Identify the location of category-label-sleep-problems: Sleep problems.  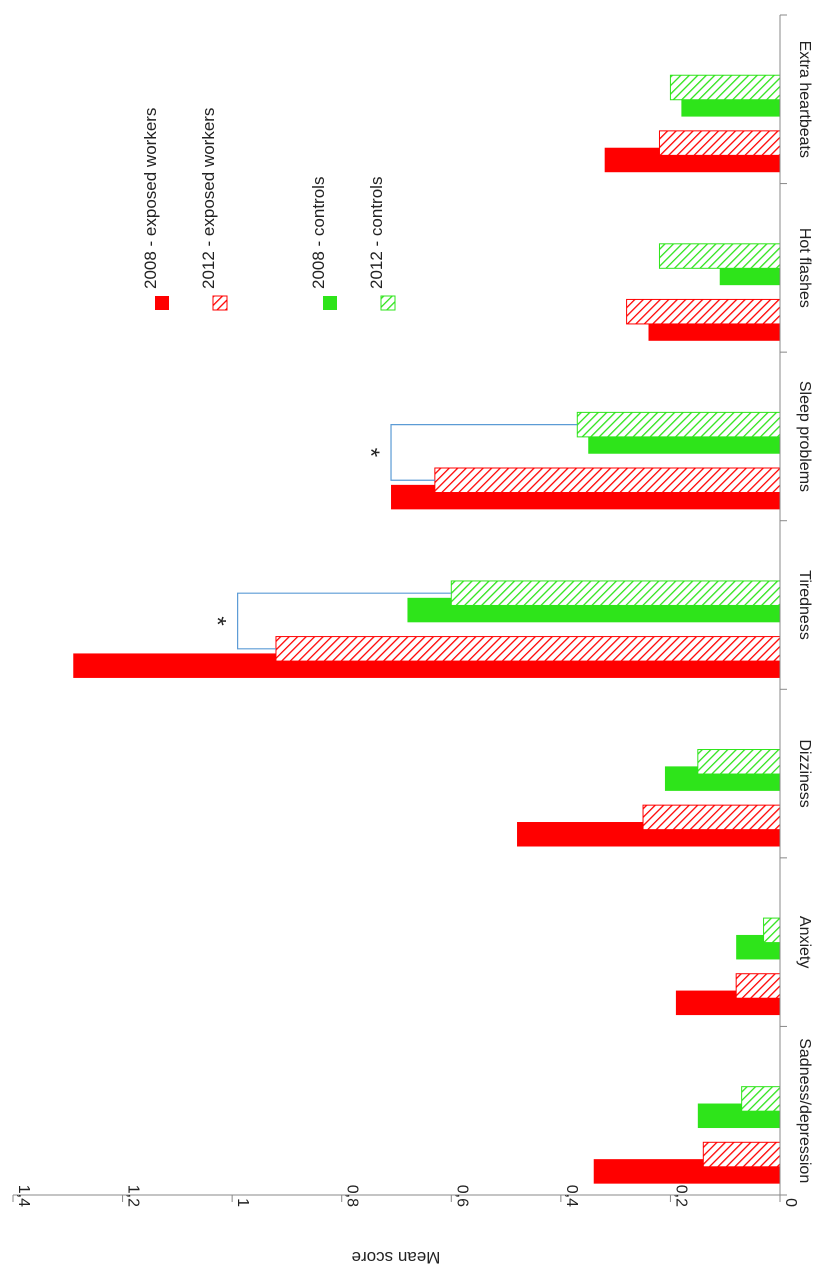
(804, 436).